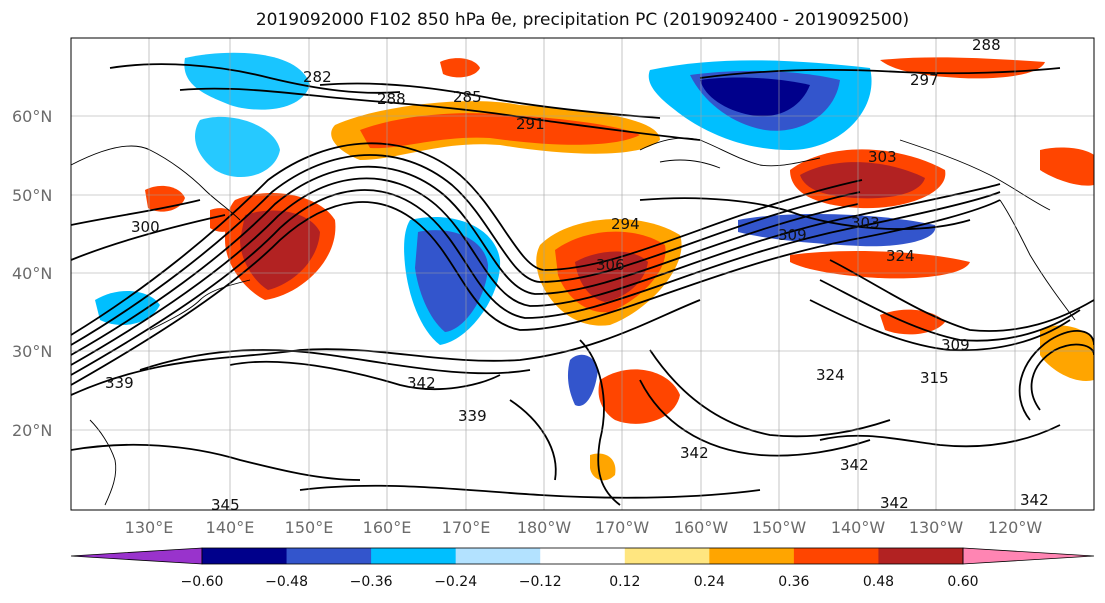 The width and height of the screenshot is (1105, 603). Describe the element at coordinates (230, 527) in the screenshot. I see `lon-label: 140°E` at that location.